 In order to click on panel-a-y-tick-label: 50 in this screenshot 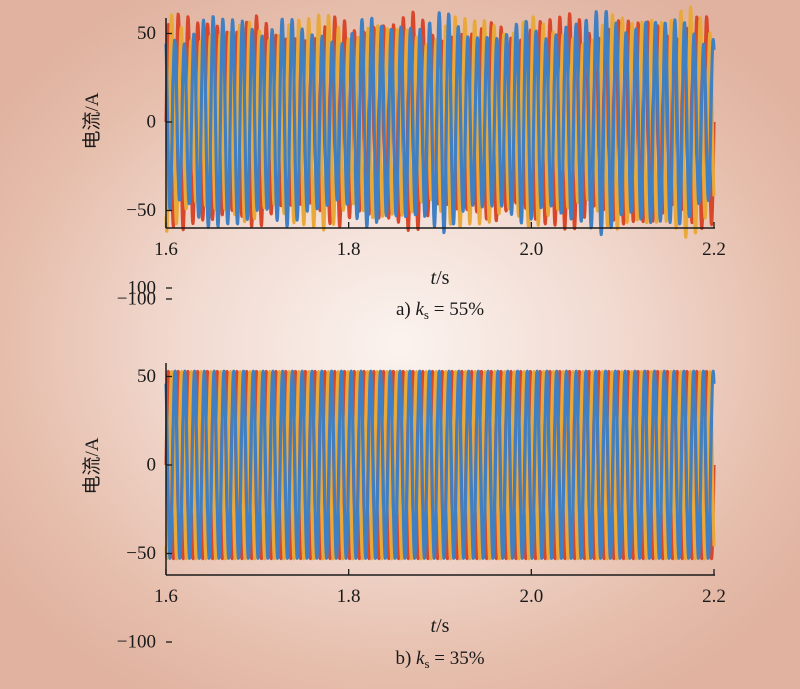, I will do `click(146, 33)`.